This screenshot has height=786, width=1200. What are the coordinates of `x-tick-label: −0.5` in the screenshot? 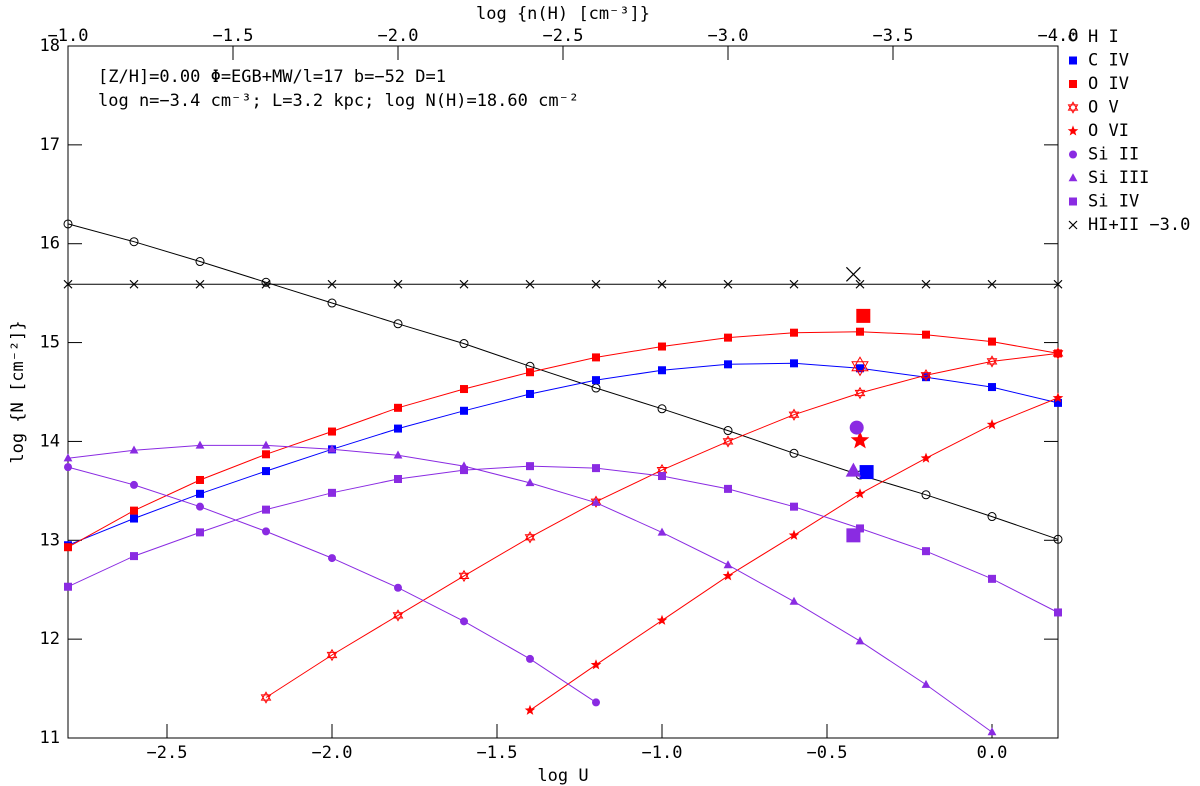 It's located at (827, 753).